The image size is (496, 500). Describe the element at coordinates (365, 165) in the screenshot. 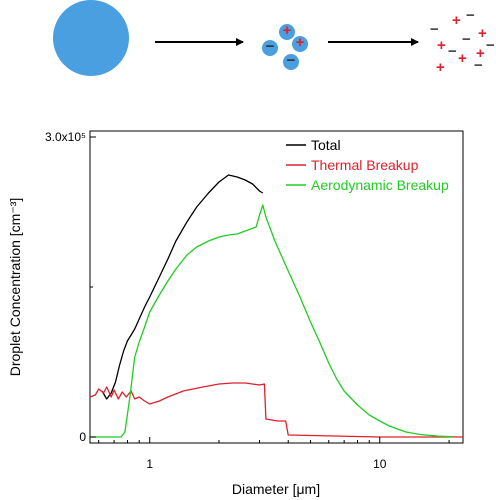

I see `legend-label: Thermal Breakup` at that location.